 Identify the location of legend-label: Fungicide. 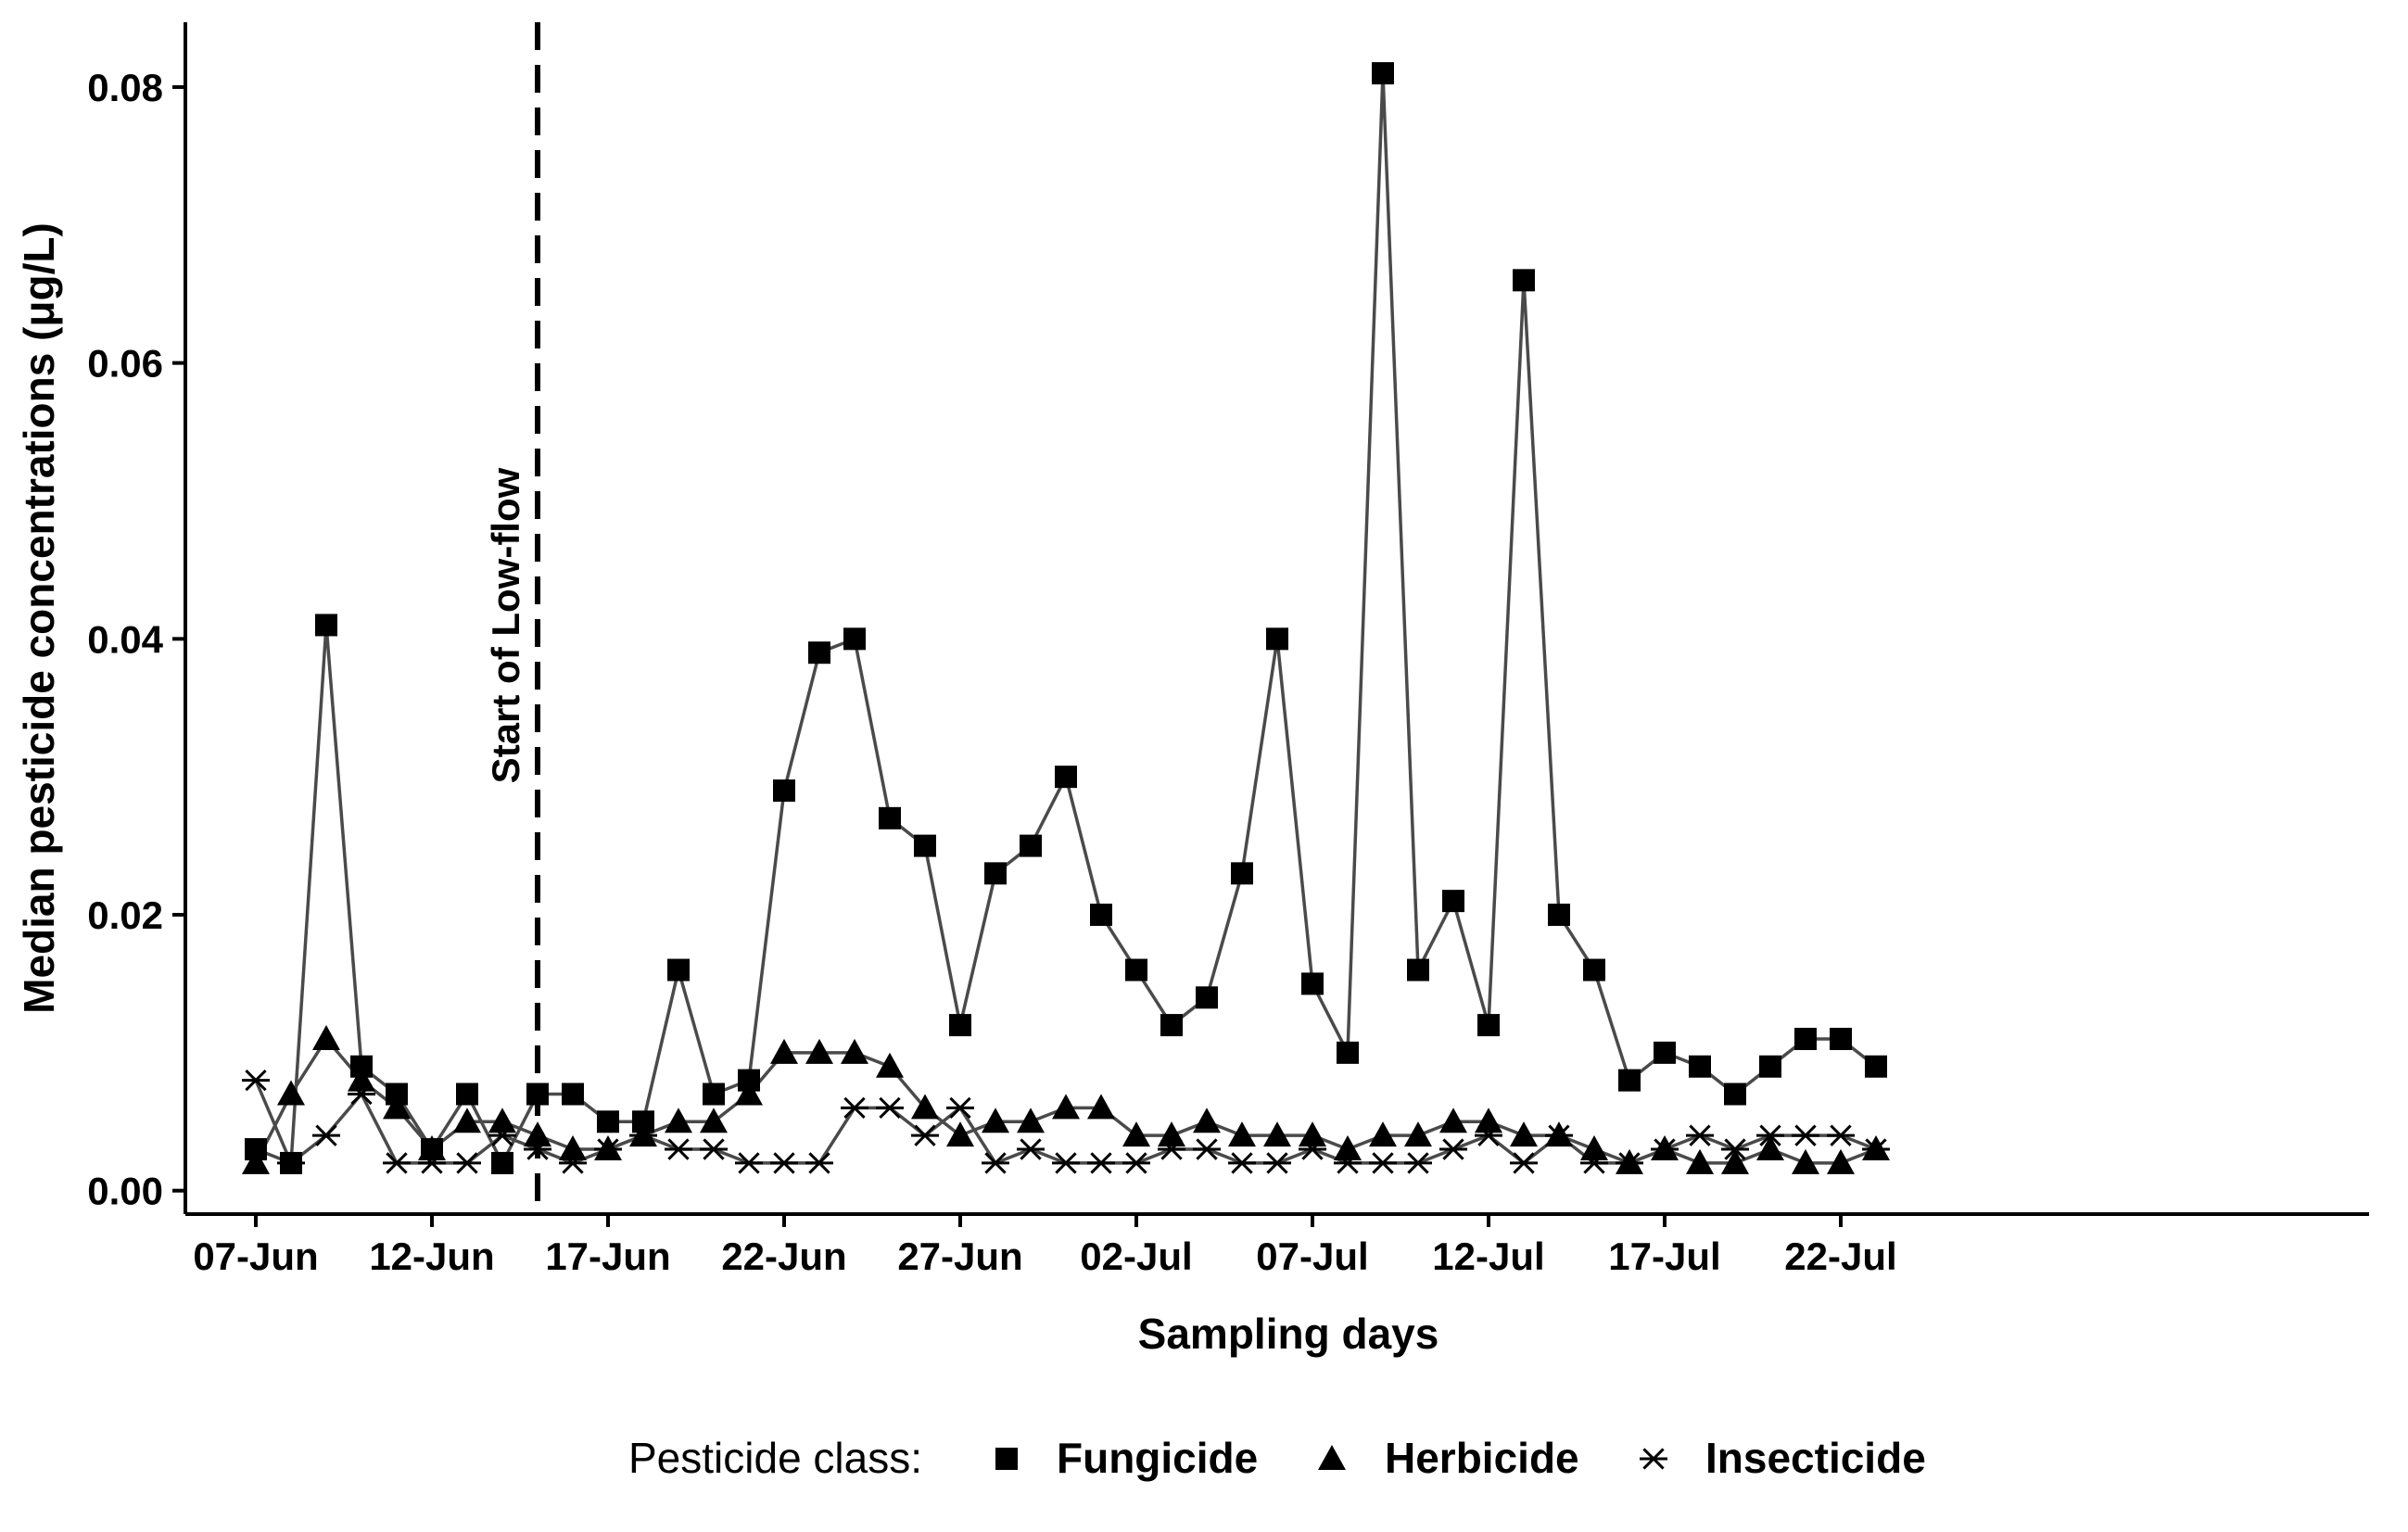
(1157, 1458).